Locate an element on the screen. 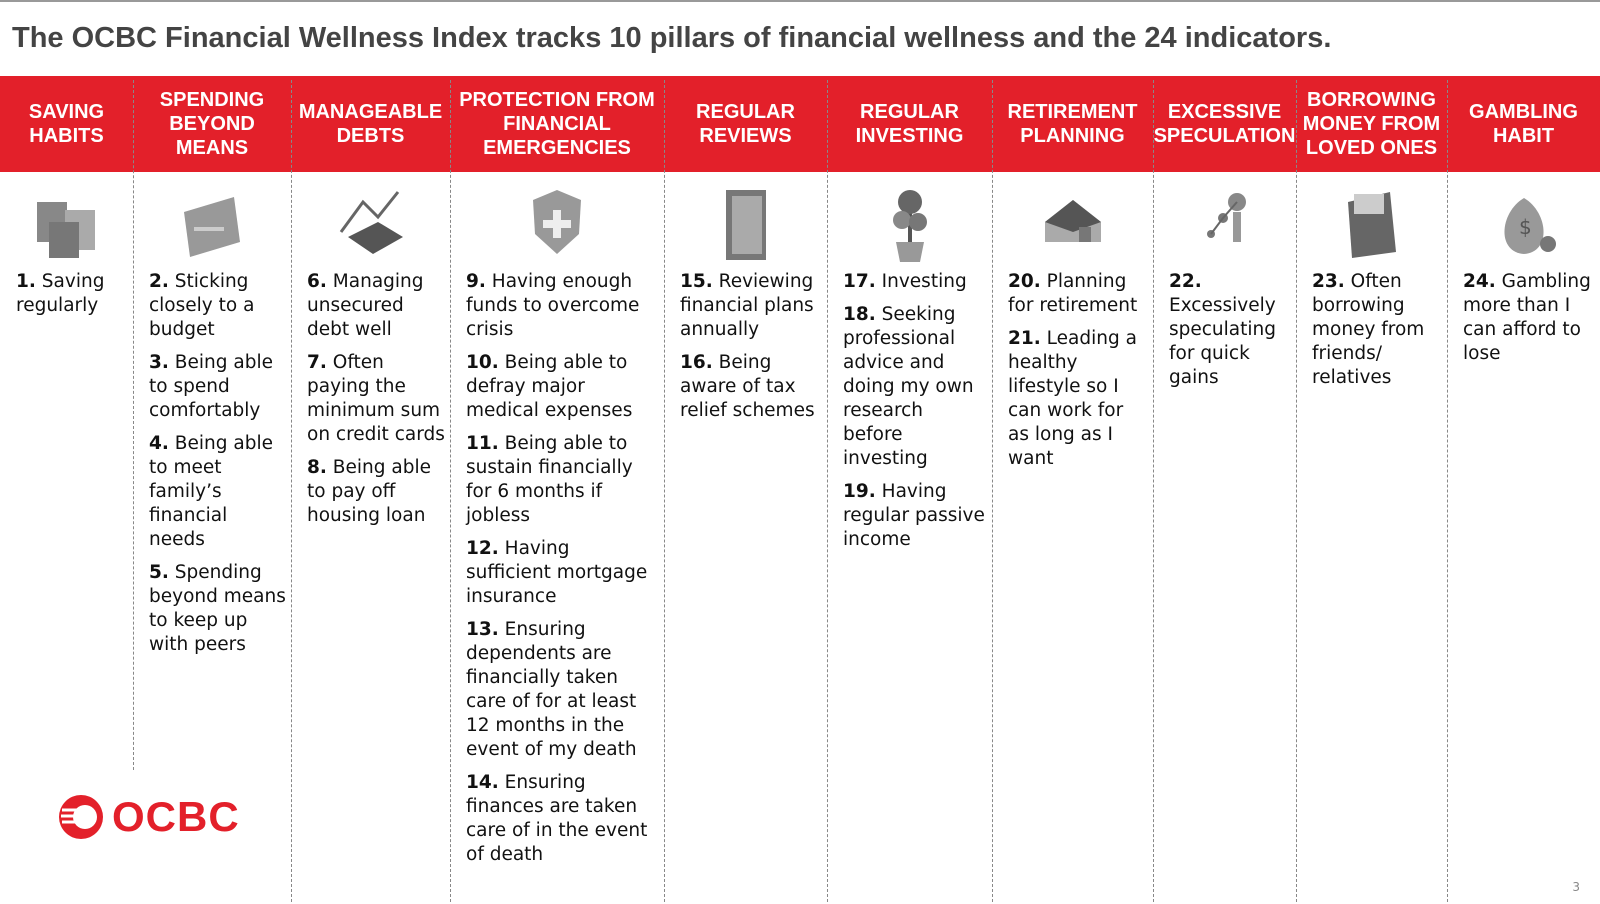 The height and width of the screenshot is (904, 1600). indicator-number: 10. is located at coordinates (482, 362).